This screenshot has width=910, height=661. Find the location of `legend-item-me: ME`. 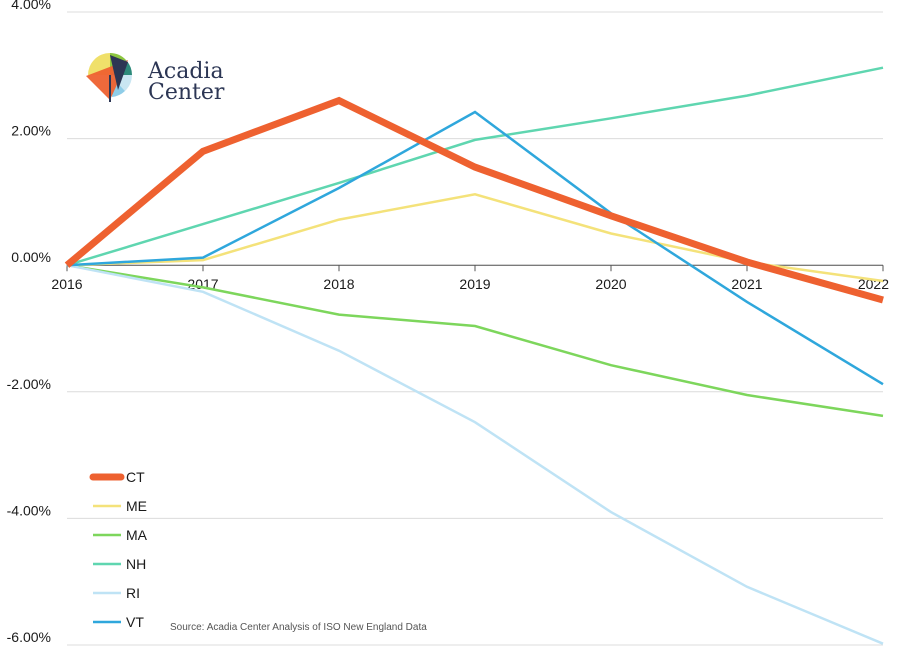

legend-item-me: ME is located at coordinates (120, 506).